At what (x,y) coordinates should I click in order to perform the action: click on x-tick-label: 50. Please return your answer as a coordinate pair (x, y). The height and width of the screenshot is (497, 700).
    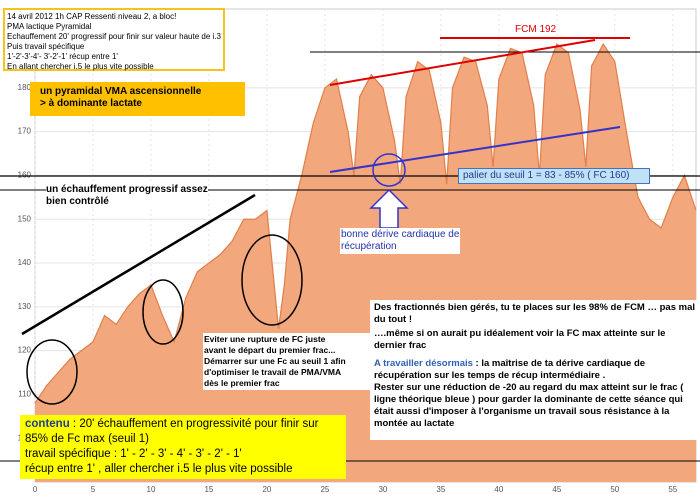
    Looking at the image, I should click on (614, 489).